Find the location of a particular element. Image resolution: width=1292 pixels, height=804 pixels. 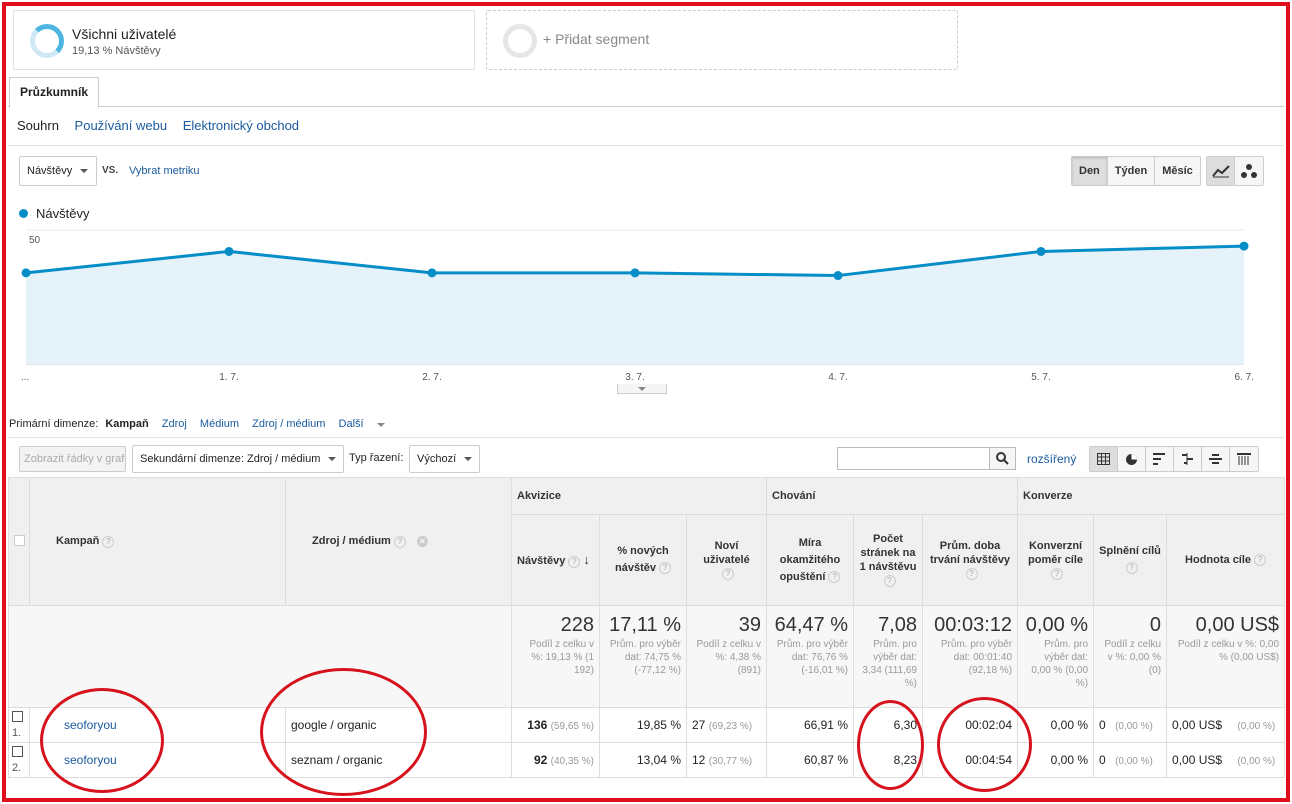

subnav-summary: Souhrn is located at coordinates (38, 125).